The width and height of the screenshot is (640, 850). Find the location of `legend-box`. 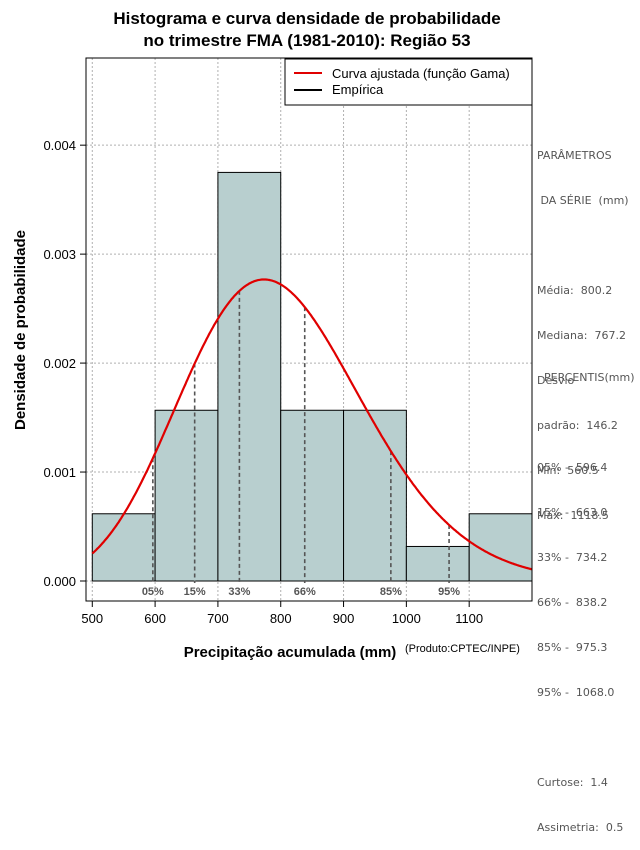

legend-box is located at coordinates (408, 82).